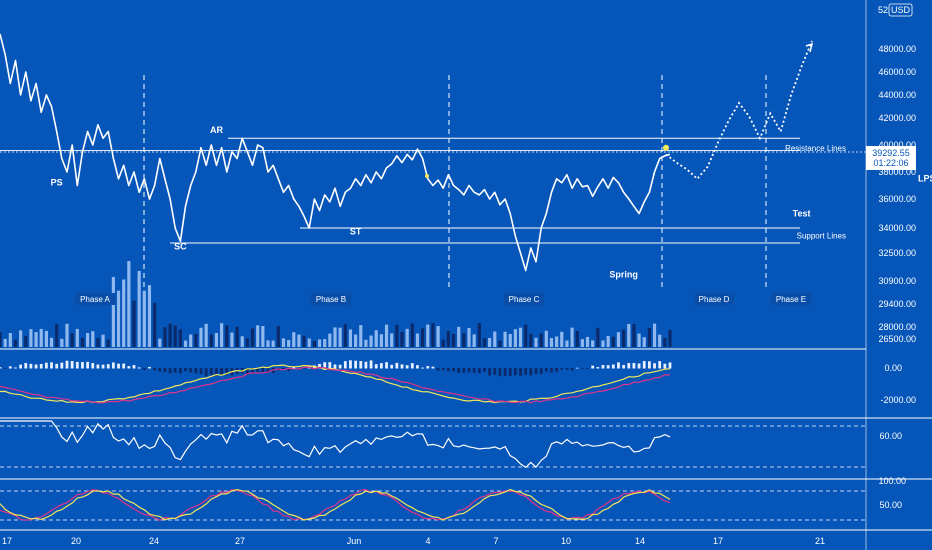  I want to click on price-tick-label: 32500.00, so click(897, 253).